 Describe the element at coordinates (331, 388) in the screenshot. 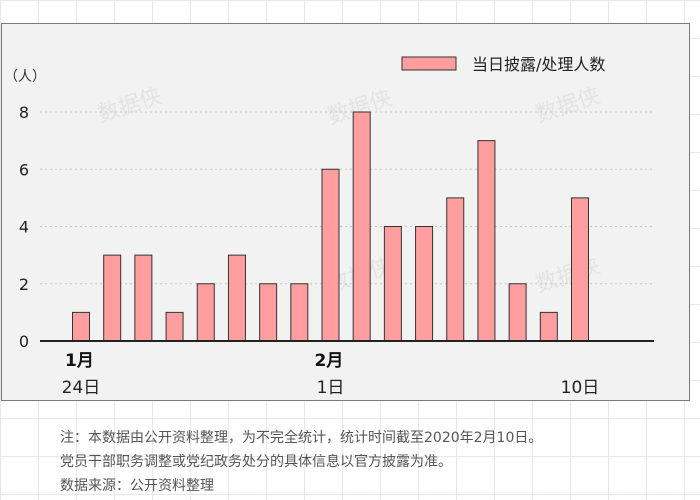

I see `x-tick-day: 1日` at that location.